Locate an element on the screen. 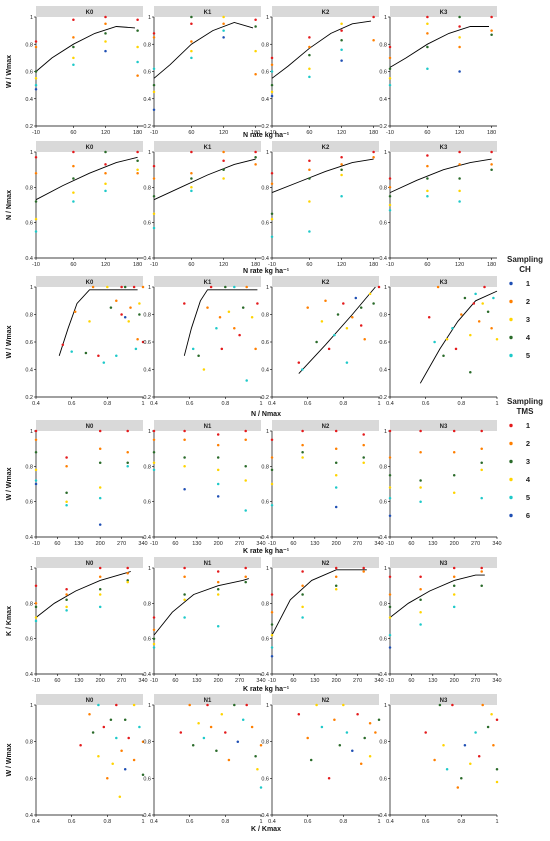 The height and width of the screenshot is (841, 550). x-tick-label: 0.6 is located at coordinates (72, 404).